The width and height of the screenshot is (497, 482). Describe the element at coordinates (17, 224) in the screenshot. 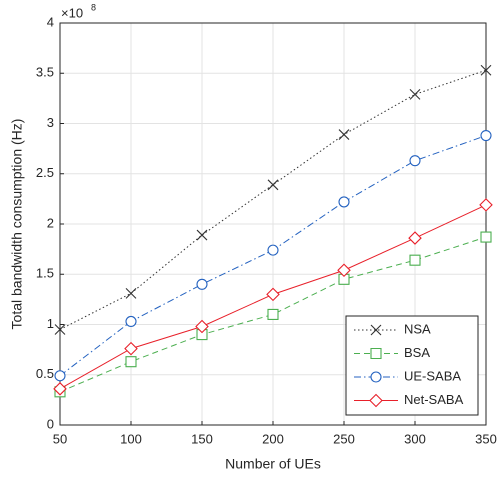

I see `y-axis-label: Total bandwidth consumption (Hz)` at that location.